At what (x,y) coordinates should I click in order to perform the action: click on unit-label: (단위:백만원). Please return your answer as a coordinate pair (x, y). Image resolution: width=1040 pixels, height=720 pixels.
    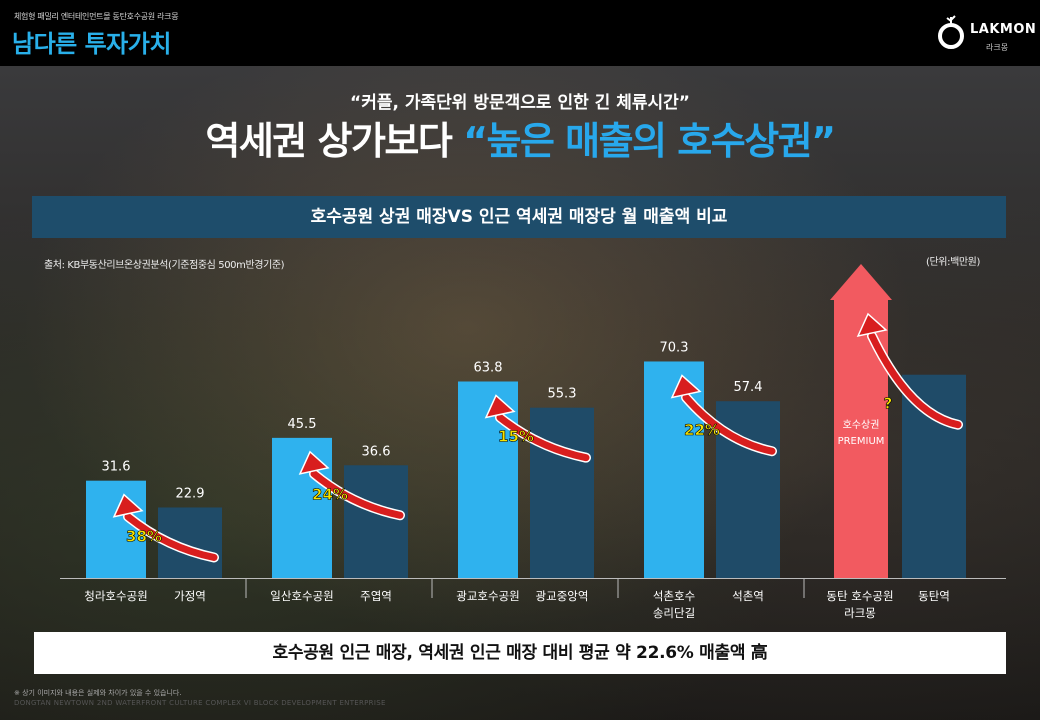
    Looking at the image, I should click on (953, 262).